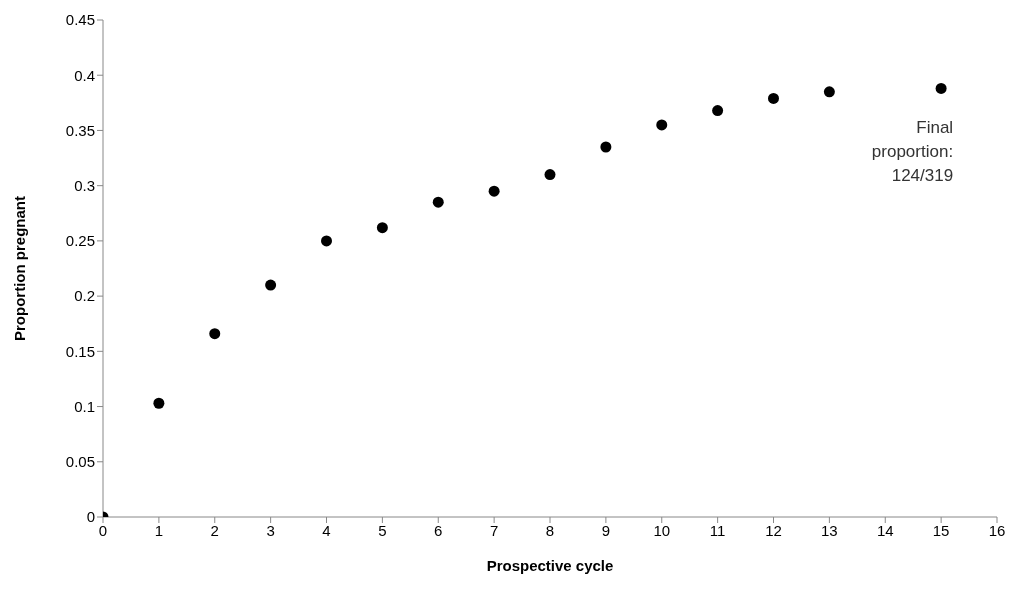 This screenshot has height=591, width=1025. Describe the element at coordinates (326, 530) in the screenshot. I see `x-tick-label: 4` at that location.